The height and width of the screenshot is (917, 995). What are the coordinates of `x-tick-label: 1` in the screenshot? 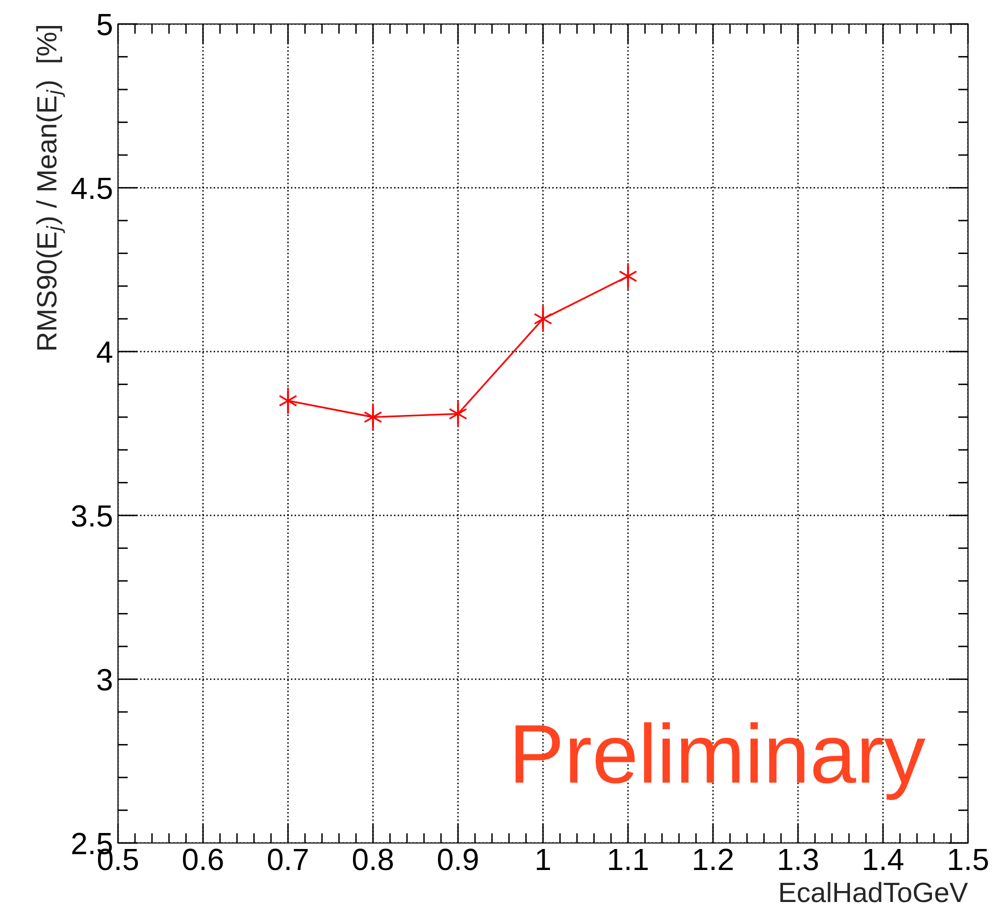 It's located at (543, 859).